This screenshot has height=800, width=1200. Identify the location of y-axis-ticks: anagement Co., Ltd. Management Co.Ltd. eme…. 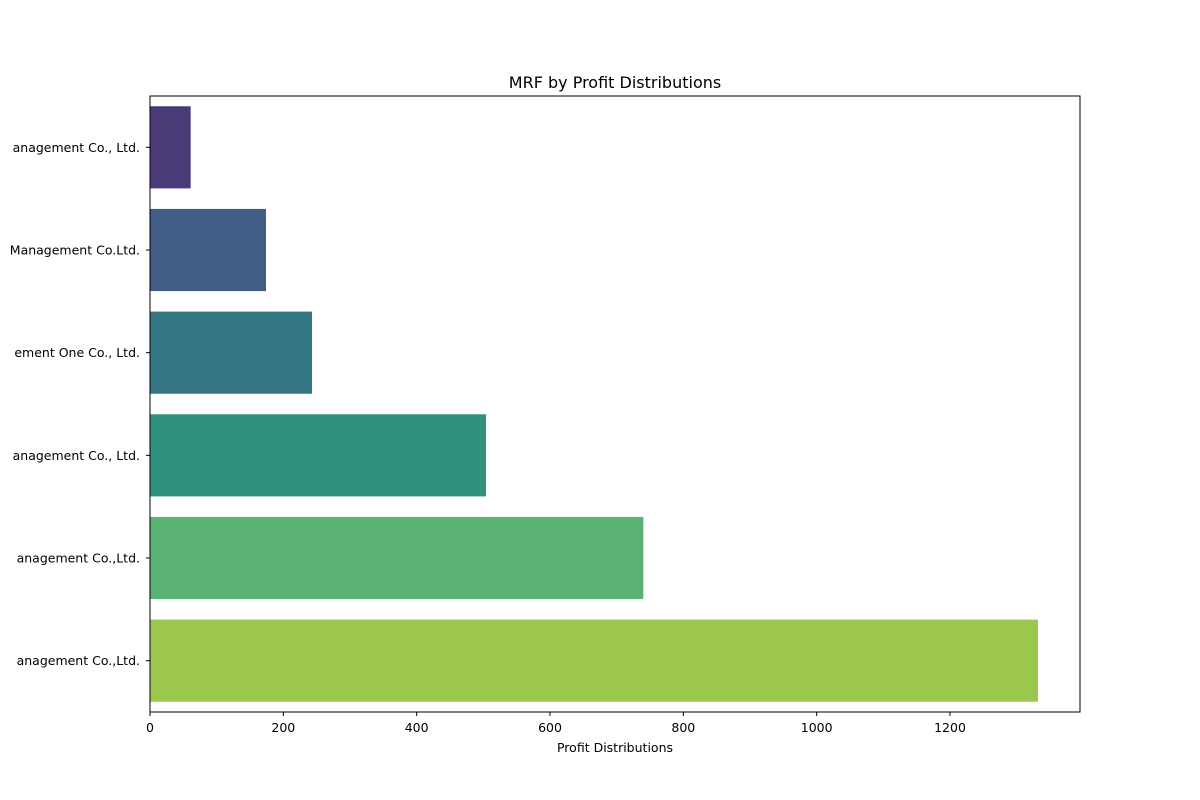
(80, 404).